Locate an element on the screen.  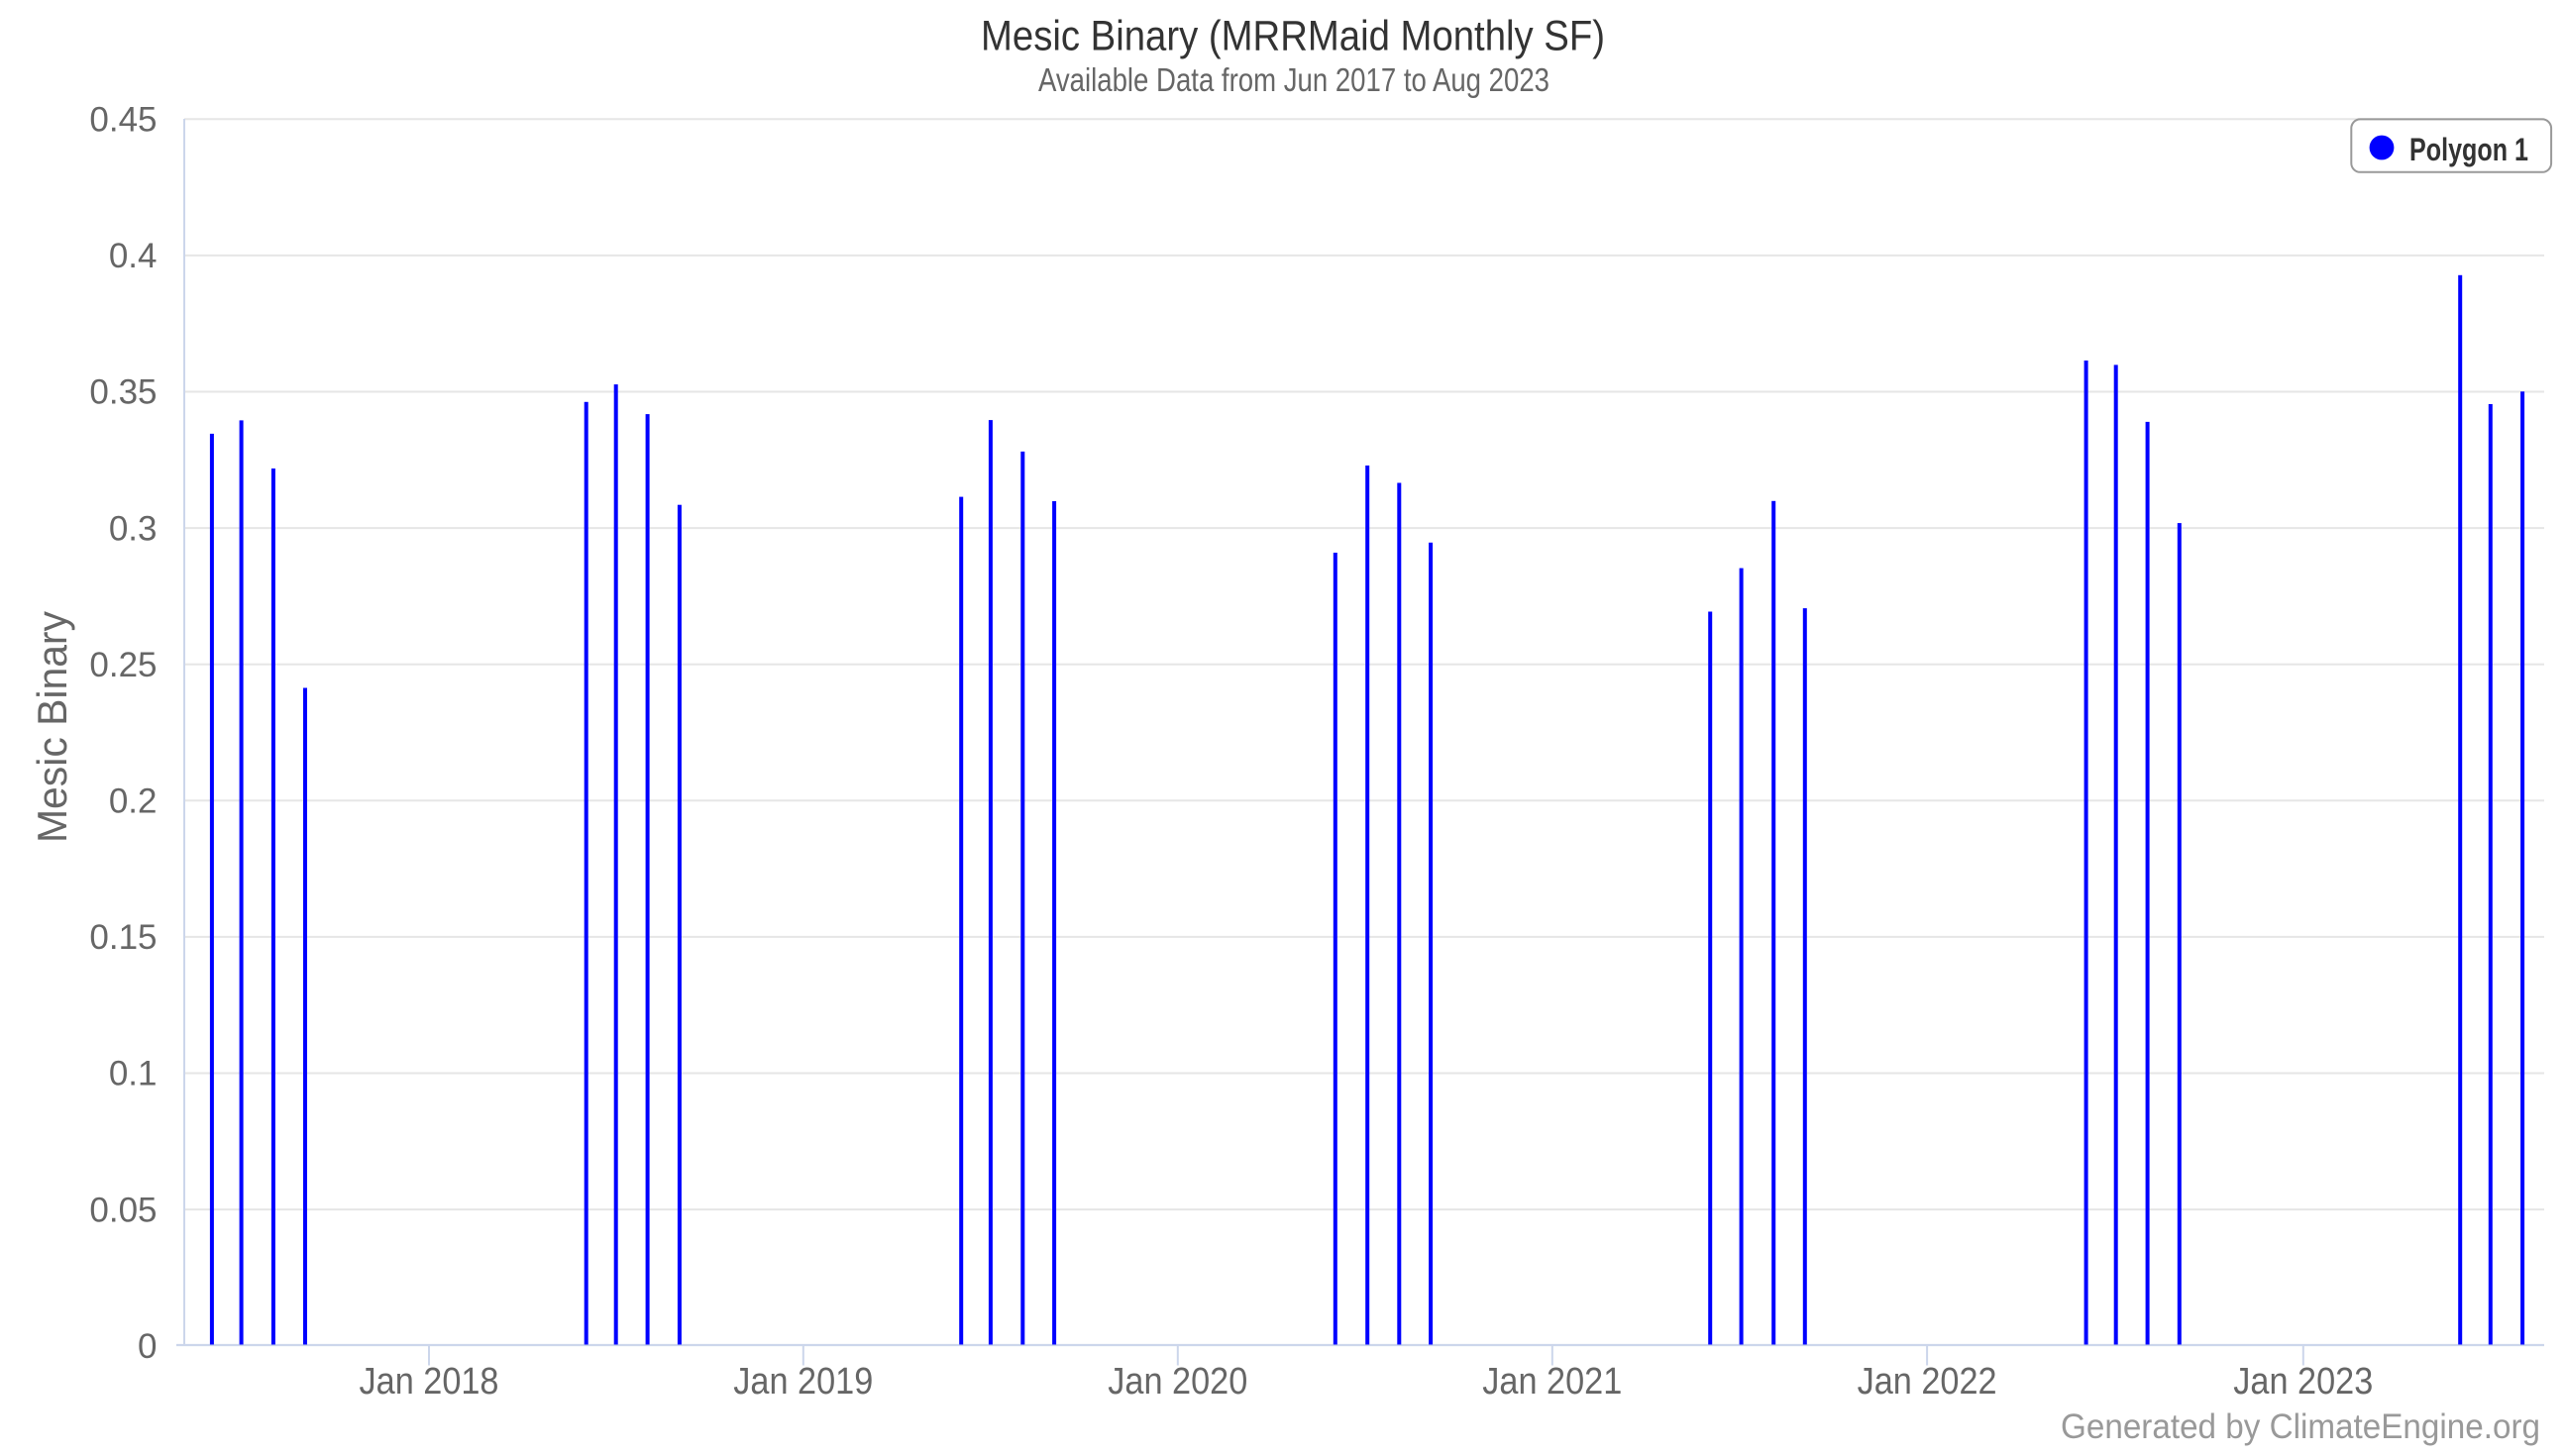
svg-text: Jan 2023 is located at coordinates (2303, 1382).